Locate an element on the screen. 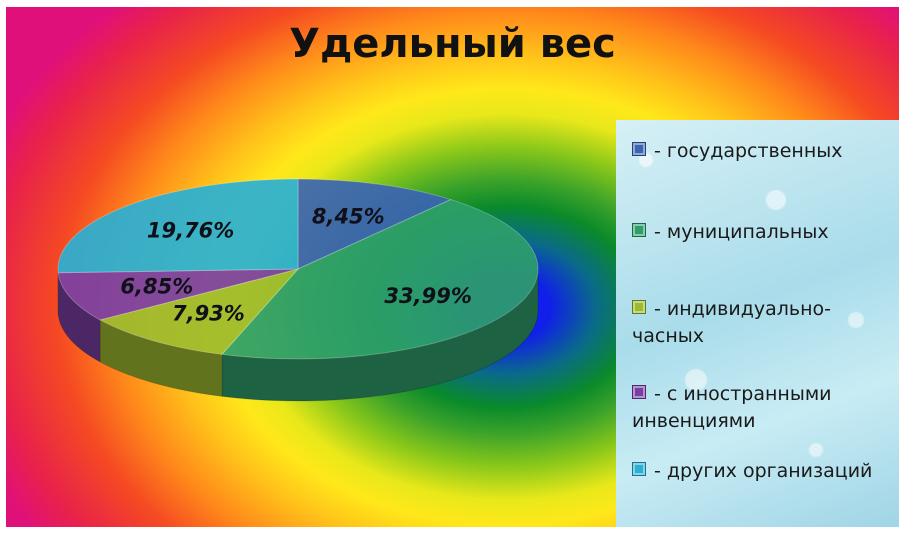 The height and width of the screenshot is (533, 905). pie-sides is located at coordinates (298, 335).